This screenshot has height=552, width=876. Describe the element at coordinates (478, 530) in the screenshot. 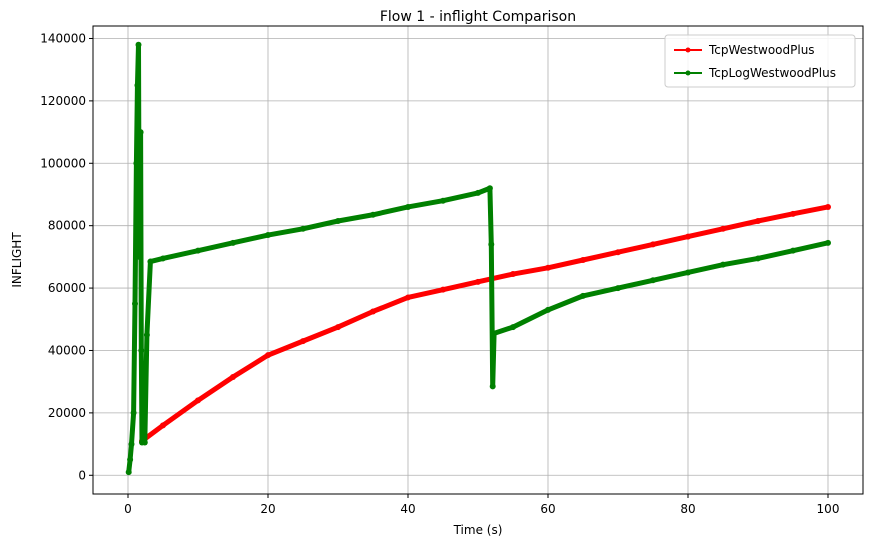

I see `x-axis-label: Time (s)` at that location.